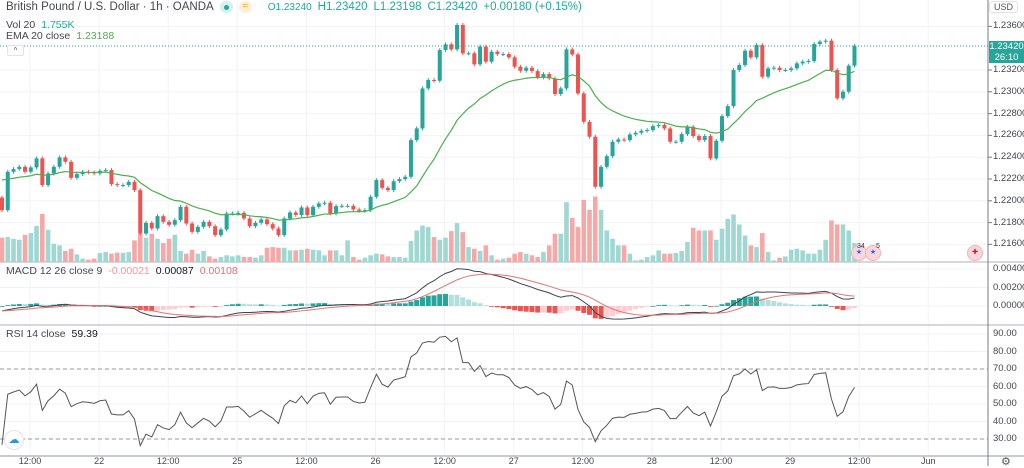 The image size is (1024, 468). I want to click on time-axis-label: 25, so click(237, 461).